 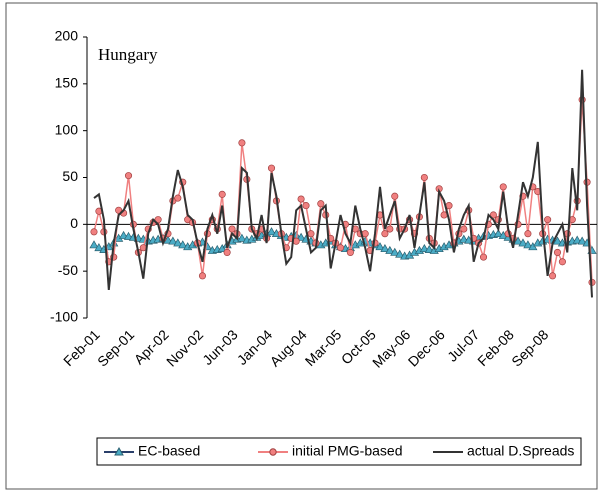 What do you see at coordinates (64, 317) in the screenshot?
I see `y-tick-label: -100` at bounding box center [64, 317].